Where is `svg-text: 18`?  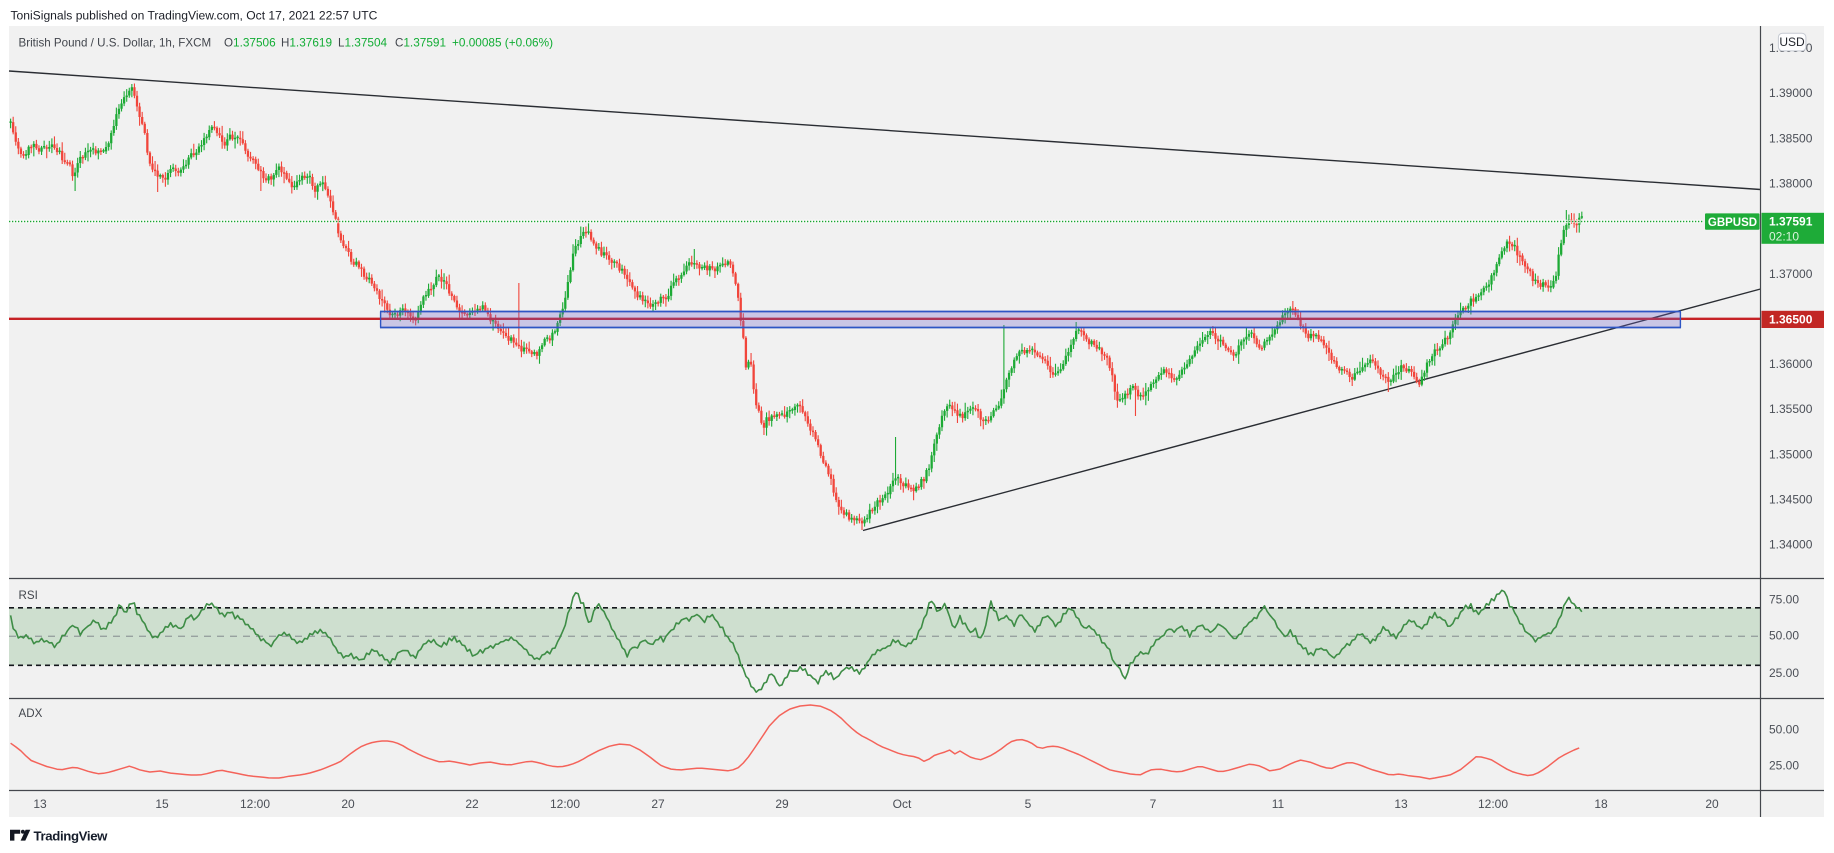 svg-text: 18 is located at coordinates (1601, 804).